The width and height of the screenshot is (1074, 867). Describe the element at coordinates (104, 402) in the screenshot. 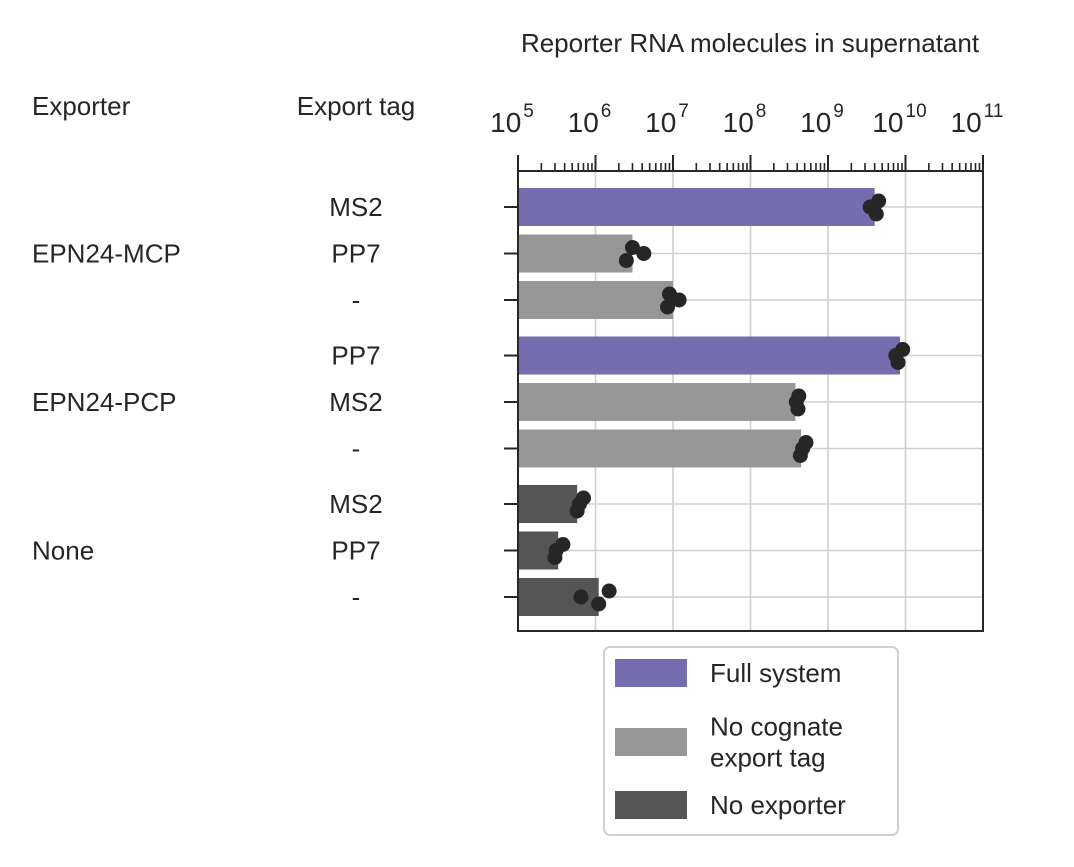

I see `exporter-label: EPN24-PCP` at that location.